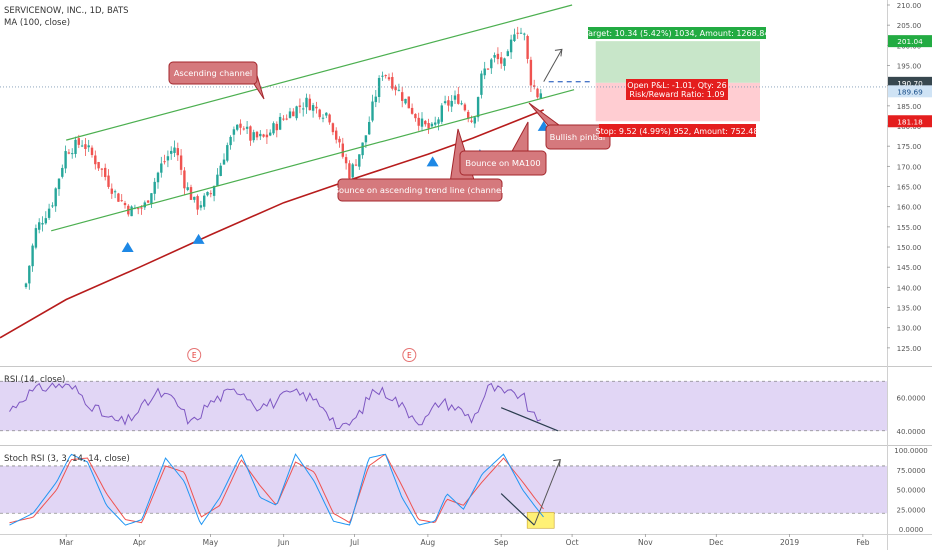 Image resolution: width=932 pixels, height=550 pixels. I want to click on stop-label: Stop: 9.52 (4.99%) 952, Amount: 752.48, so click(676, 131).